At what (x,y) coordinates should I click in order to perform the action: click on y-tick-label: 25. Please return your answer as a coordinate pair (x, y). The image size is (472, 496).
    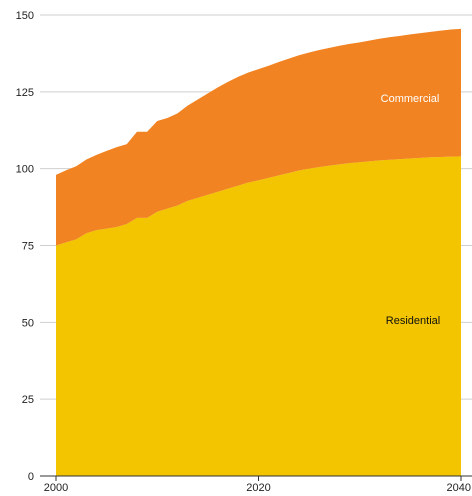
    Looking at the image, I should click on (28, 400).